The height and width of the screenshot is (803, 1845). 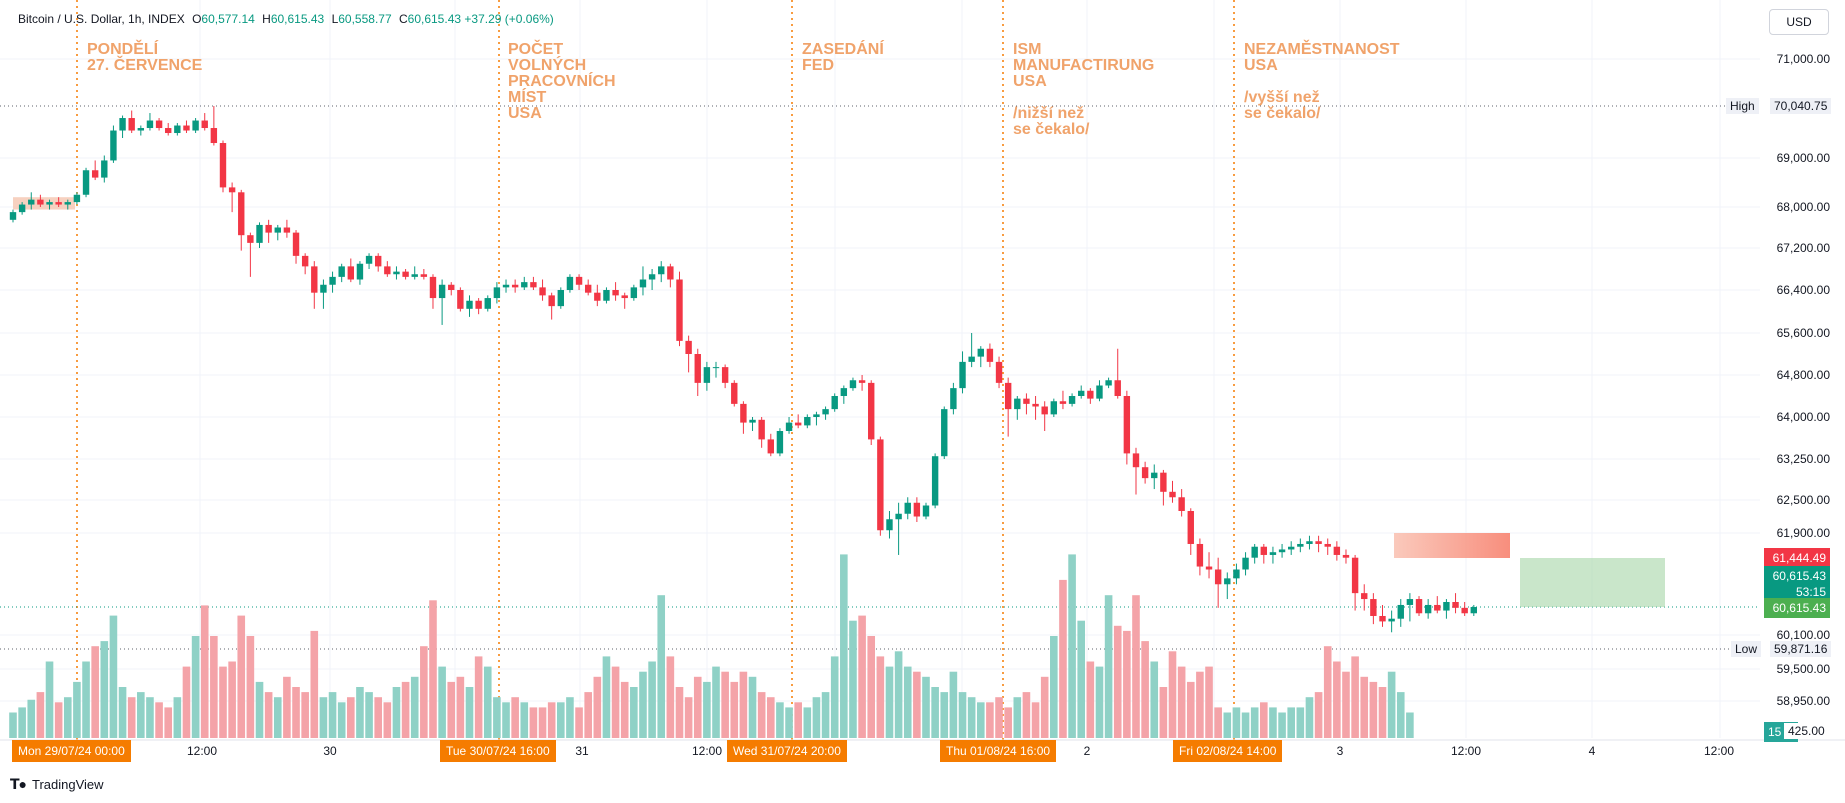 What do you see at coordinates (145, 57) in the screenshot?
I see `event-text-1: PONDĚLÍ 27. ČERVENCE` at bounding box center [145, 57].